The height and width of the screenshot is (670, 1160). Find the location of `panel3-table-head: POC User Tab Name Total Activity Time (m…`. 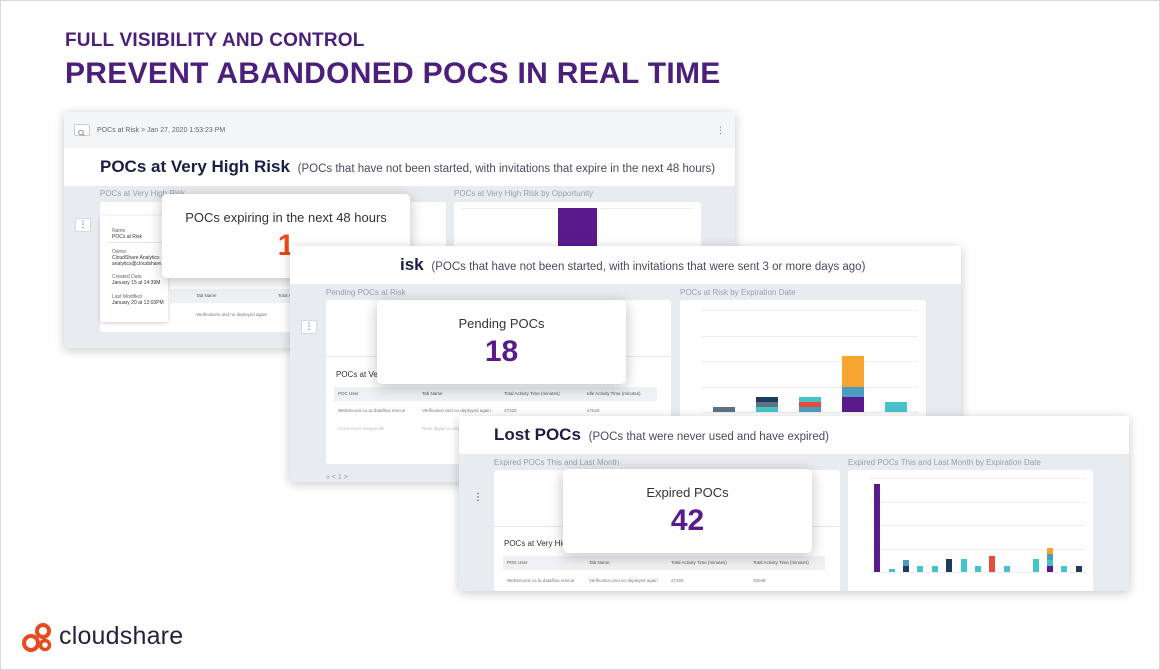

panel3-table-head: POC User Tab Name Total Activity Time (m… is located at coordinates (664, 563).